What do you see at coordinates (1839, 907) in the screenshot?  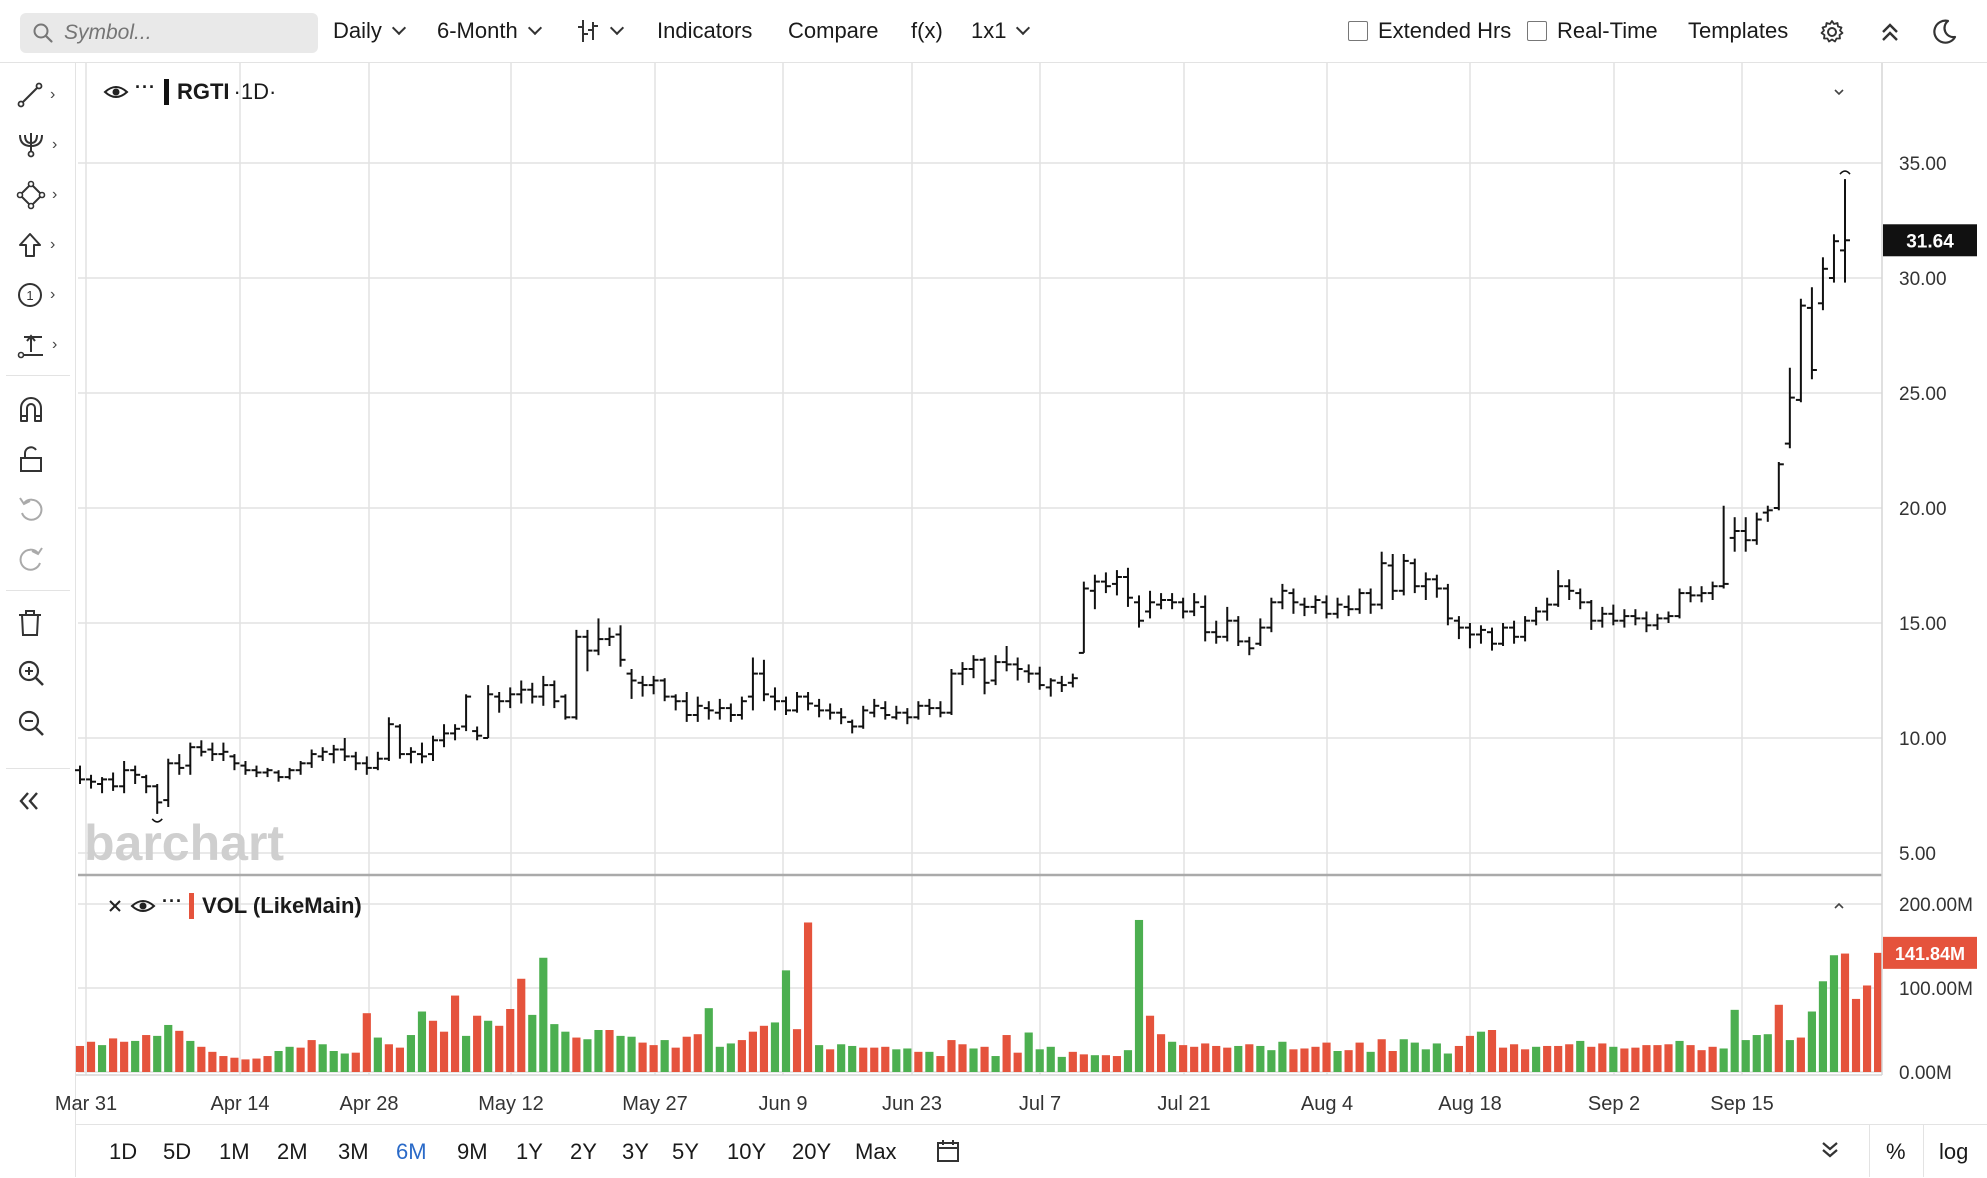 I see `chevron-up-icon` at bounding box center [1839, 907].